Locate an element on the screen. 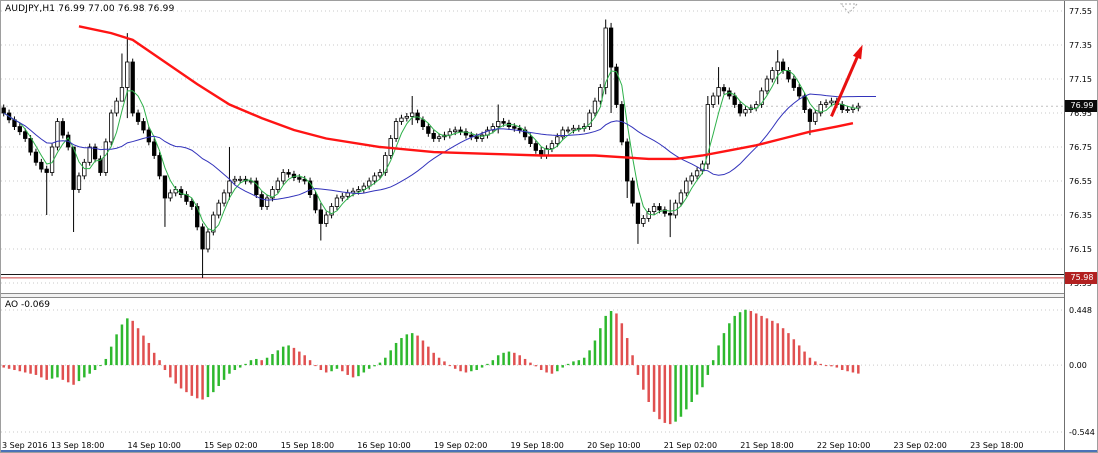 This screenshot has height=453, width=1098. time-tick-label: 13 Sep 18:00 is located at coordinates (77, 445).